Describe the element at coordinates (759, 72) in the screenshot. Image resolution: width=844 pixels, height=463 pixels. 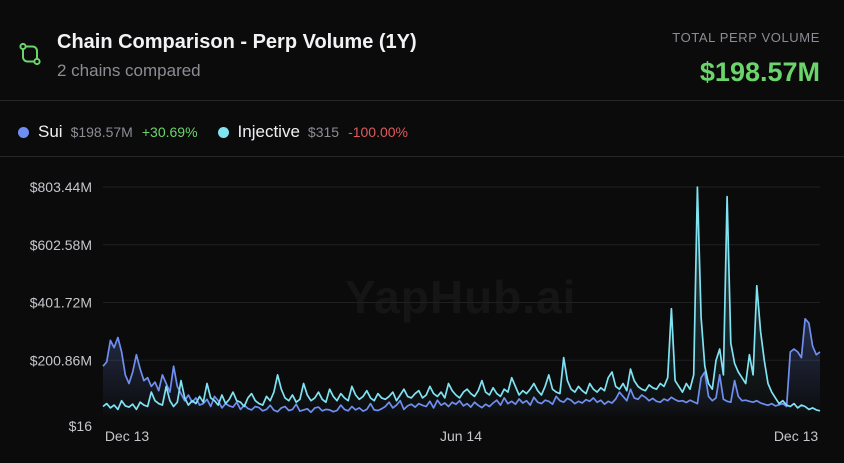
I see `total-volume-value: $198.57M` at that location.